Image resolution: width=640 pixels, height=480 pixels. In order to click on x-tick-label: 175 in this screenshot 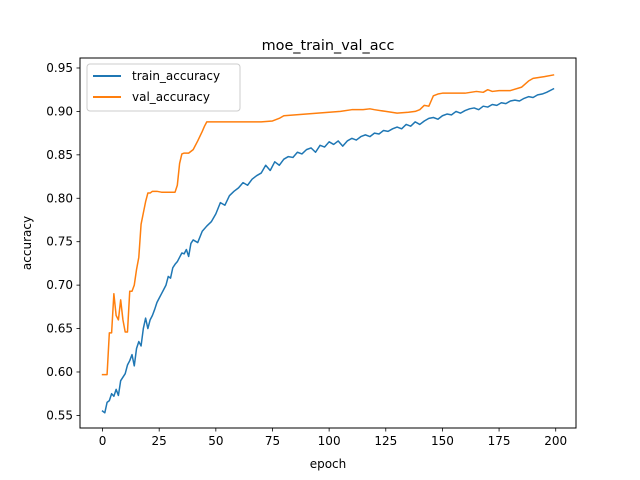, I will do `click(499, 441)`.